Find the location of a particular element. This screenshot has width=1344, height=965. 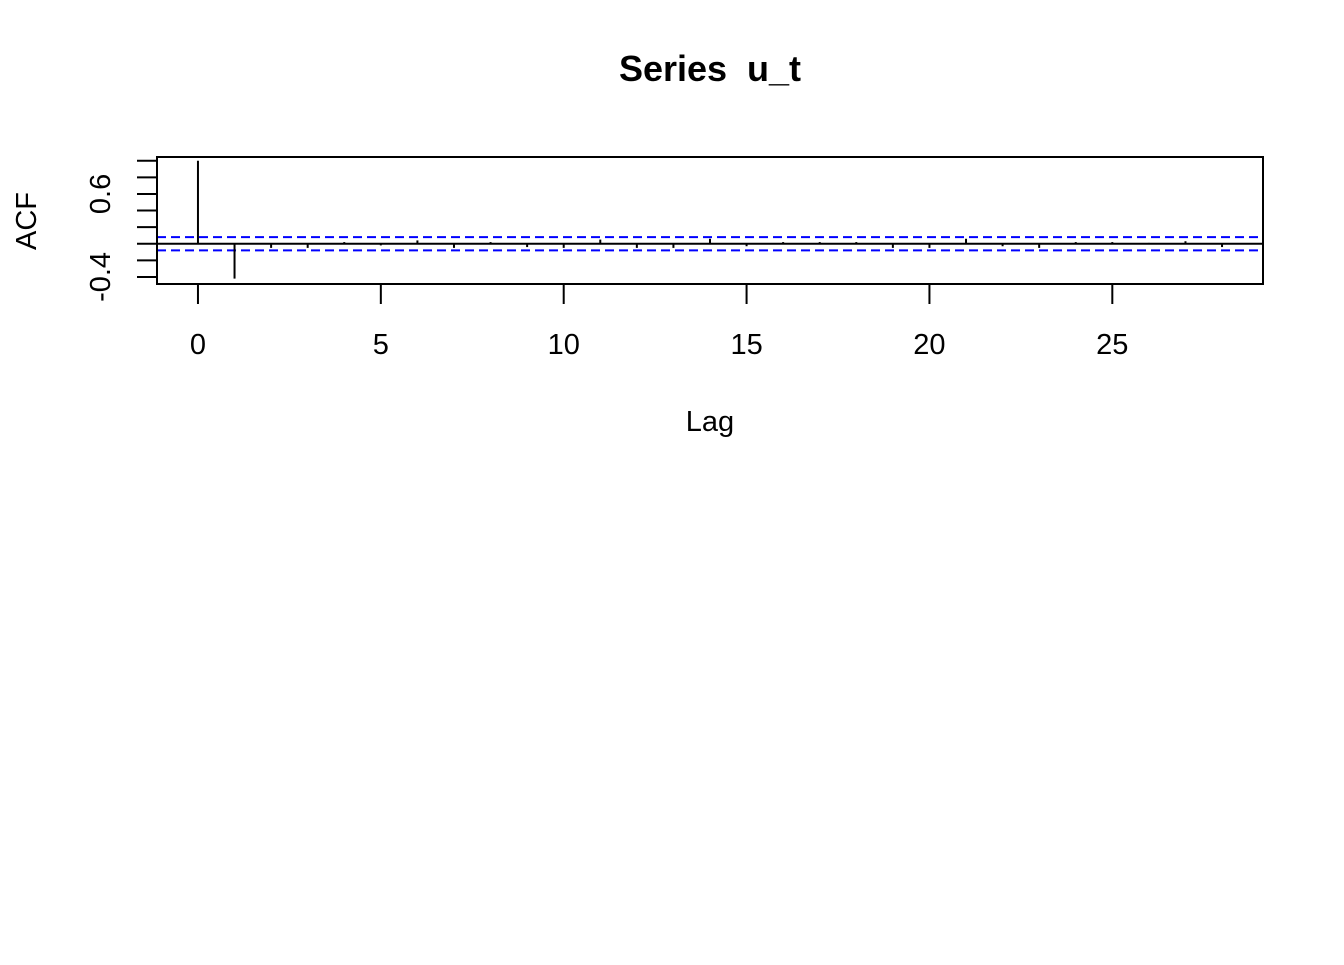

acf-bars-group is located at coordinates (710, 219).